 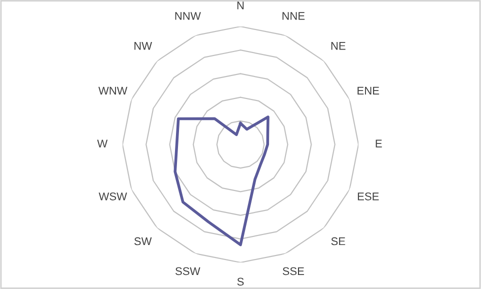 What do you see at coordinates (368, 196) in the screenshot?
I see `spoke-label: ESE` at bounding box center [368, 196].